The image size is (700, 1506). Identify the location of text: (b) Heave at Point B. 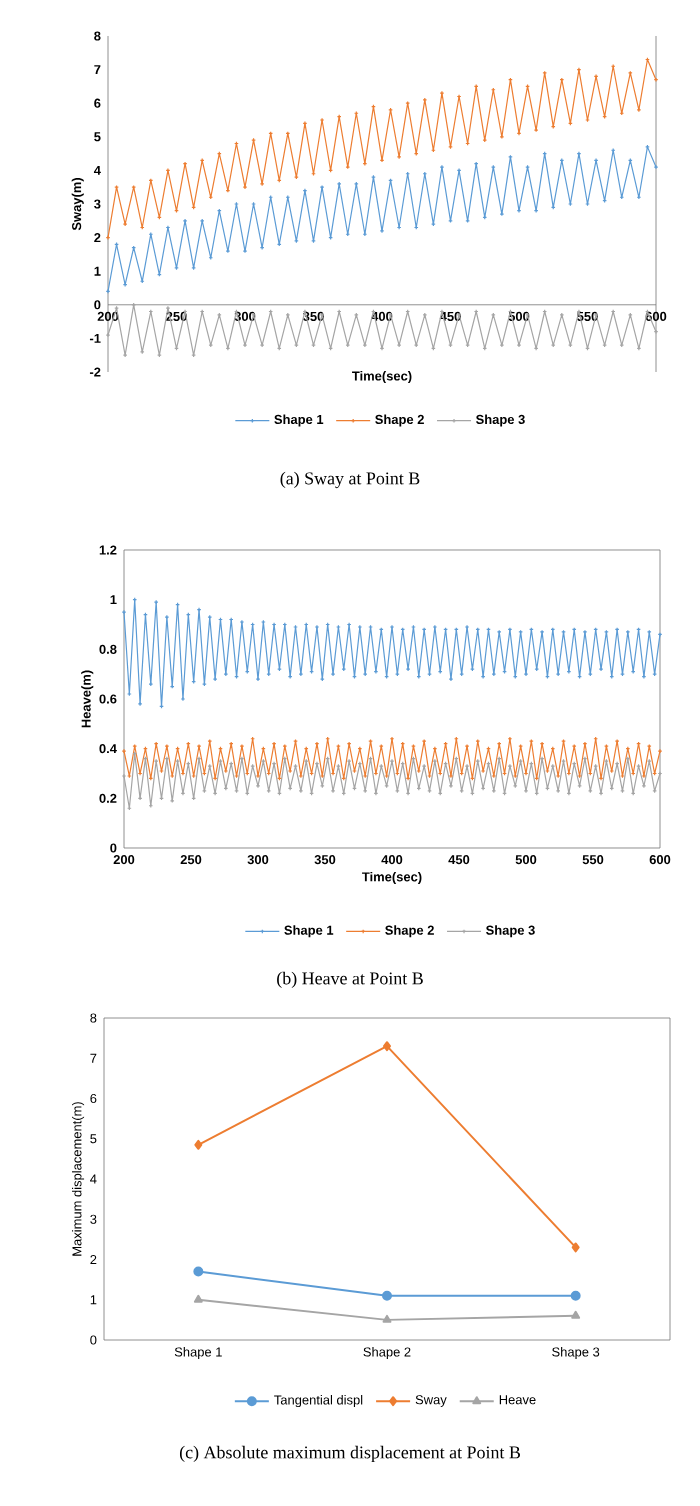
(350, 980).